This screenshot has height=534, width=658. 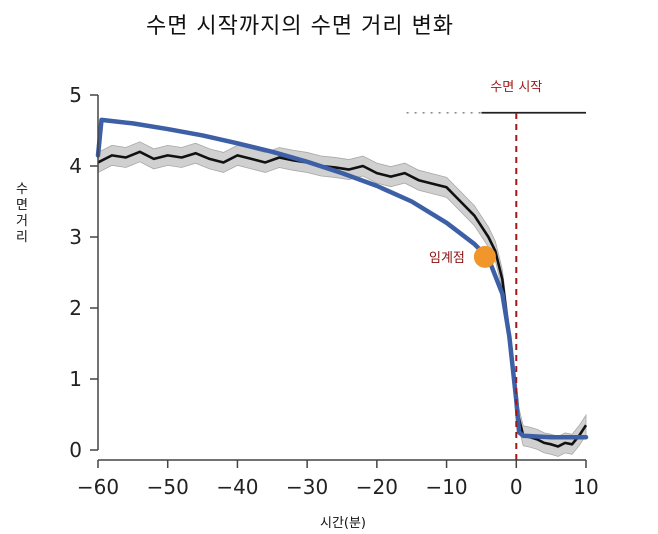 What do you see at coordinates (516, 487) in the screenshot?
I see `x-tick-label: 0` at bounding box center [516, 487].